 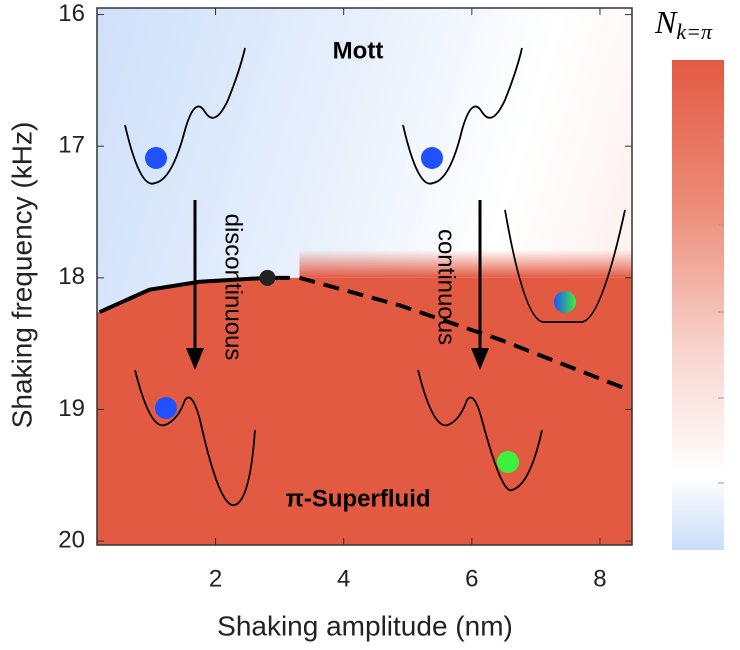 What do you see at coordinates (694, 31) in the screenshot?
I see `colorbar-label-sub: k=π` at bounding box center [694, 31].